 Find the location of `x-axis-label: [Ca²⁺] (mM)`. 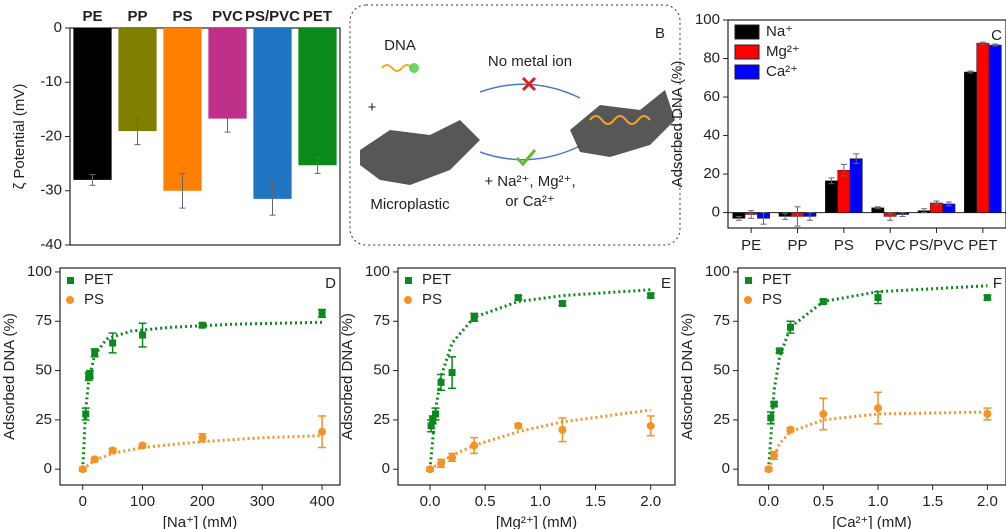

x-axis-label: [Ca²⁺] (mM) is located at coordinates (872, 521).